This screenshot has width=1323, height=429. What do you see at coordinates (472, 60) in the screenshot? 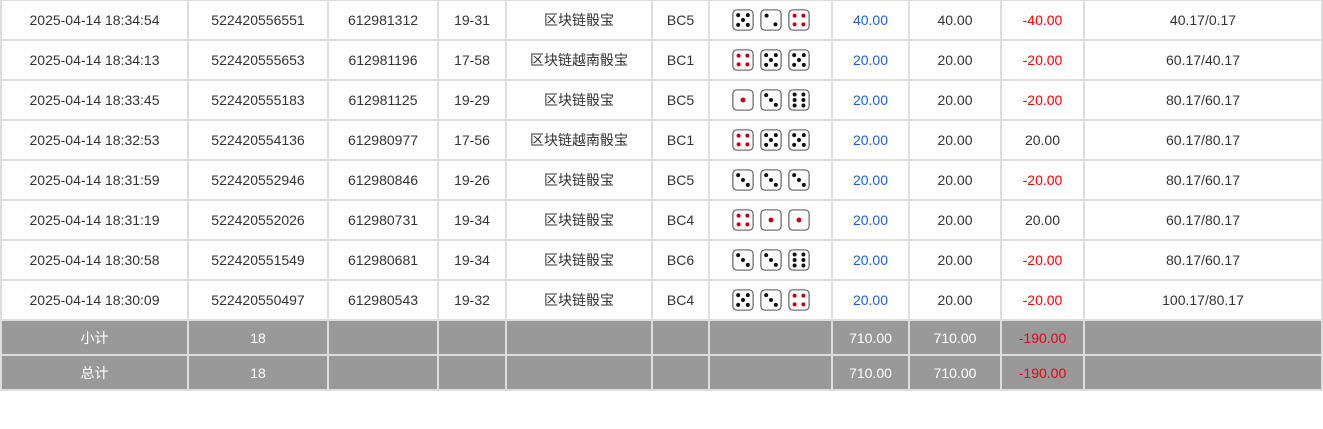
I see `table-number: 17-58` at bounding box center [472, 60].